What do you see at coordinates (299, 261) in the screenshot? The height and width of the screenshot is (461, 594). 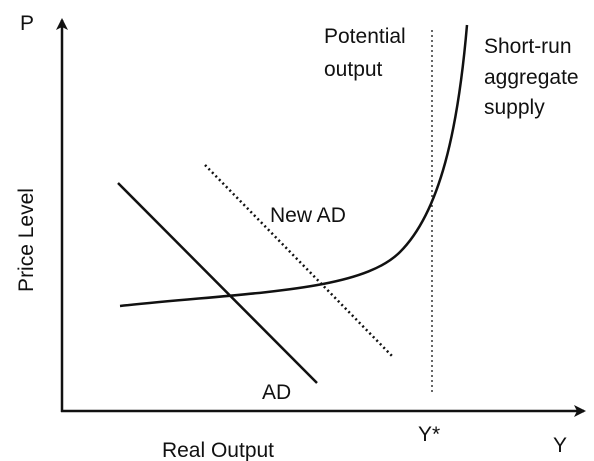 I see `new-ad-line` at bounding box center [299, 261].